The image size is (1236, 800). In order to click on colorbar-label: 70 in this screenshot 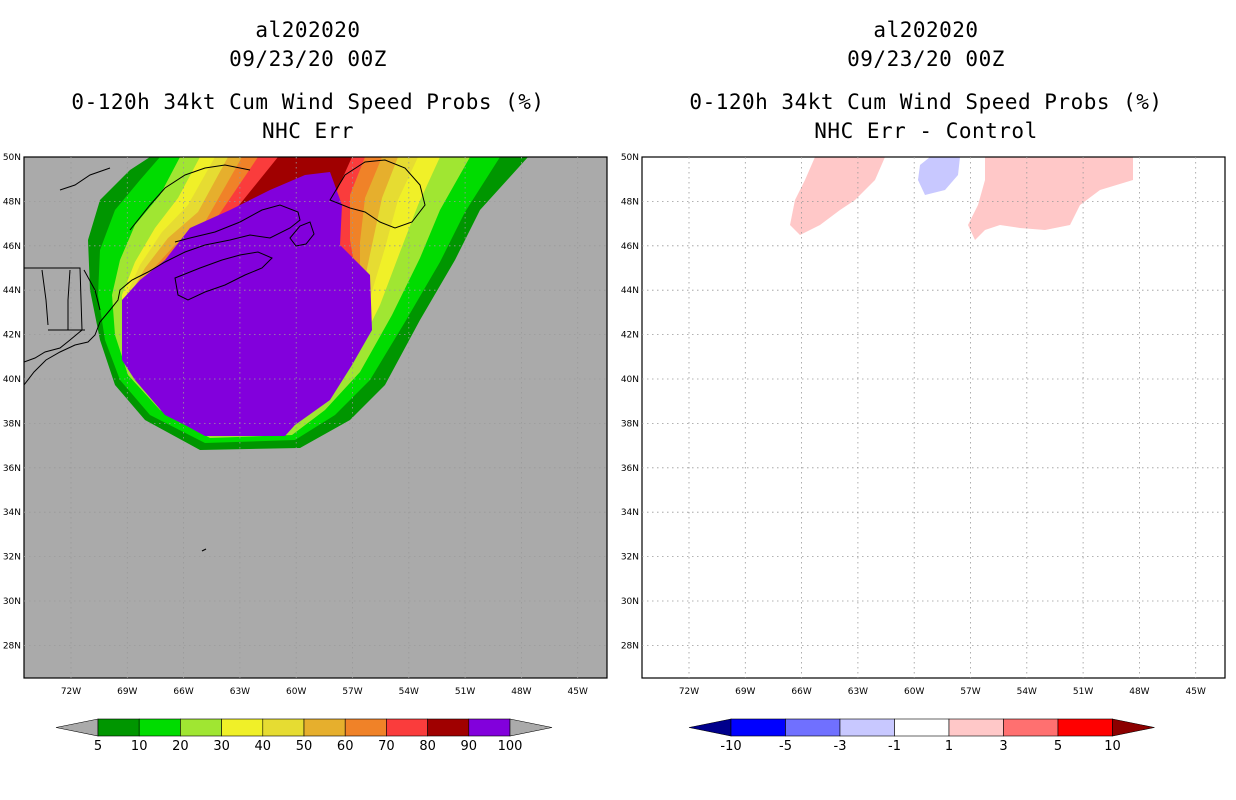, I will do `click(386, 746)`.